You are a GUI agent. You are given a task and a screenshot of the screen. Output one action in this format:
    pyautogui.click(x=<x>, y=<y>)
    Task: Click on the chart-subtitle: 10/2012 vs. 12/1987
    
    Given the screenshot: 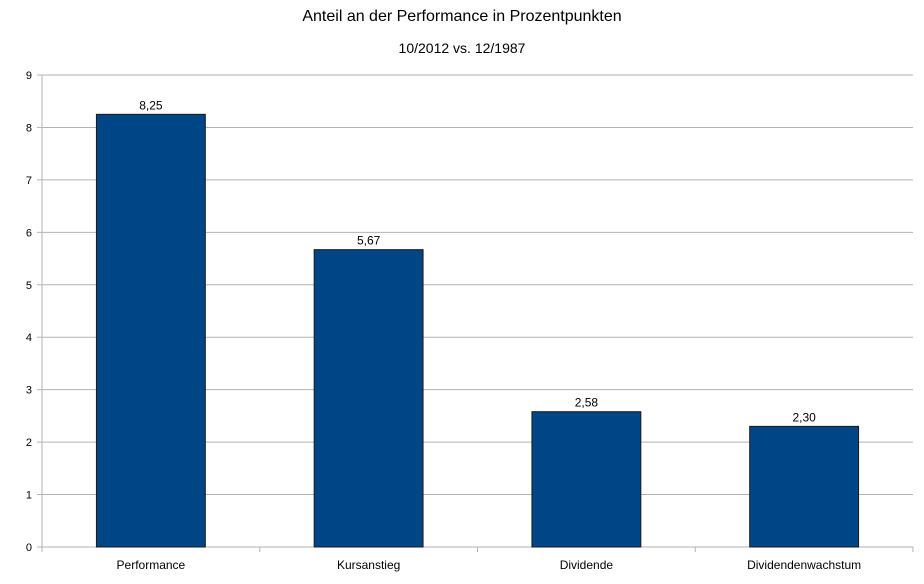 What is the action you would take?
    pyautogui.click(x=462, y=48)
    